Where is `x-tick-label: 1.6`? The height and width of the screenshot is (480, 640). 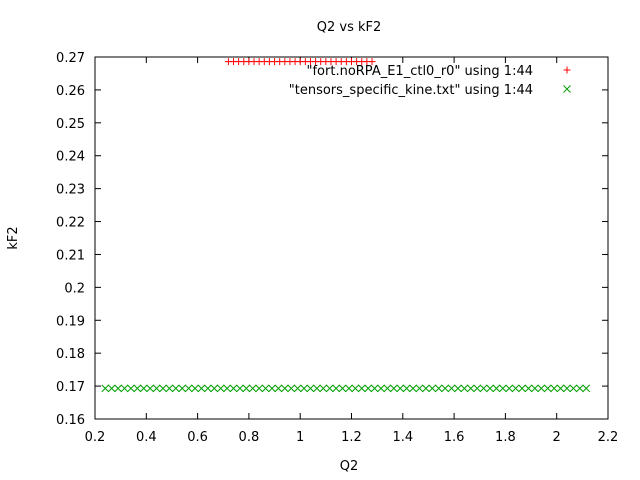
x-tick-label: 1.6 is located at coordinates (454, 437).